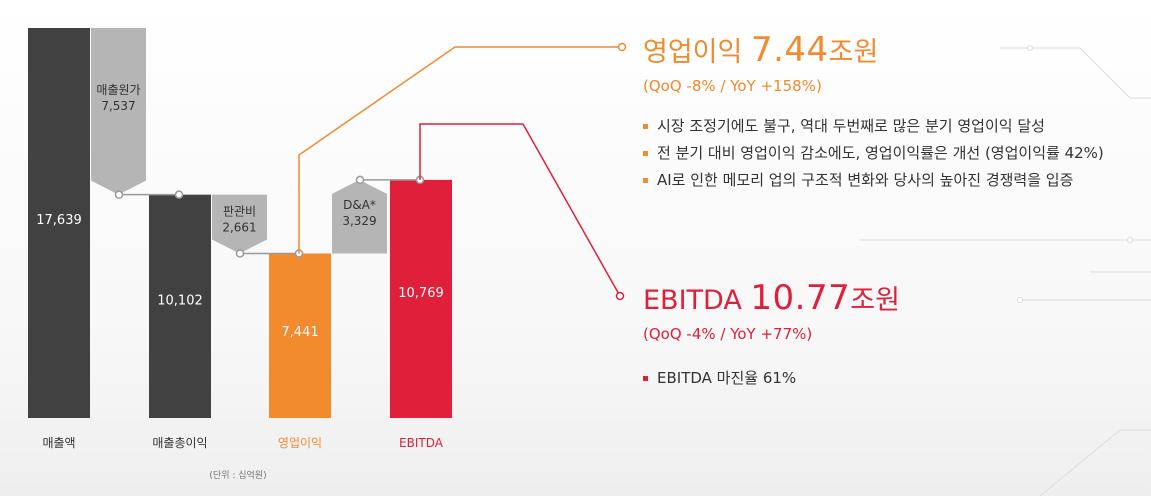 This screenshot has height=496, width=1151. Describe the element at coordinates (520, 210) in the screenshot. I see `ebitda-callout-line` at that location.